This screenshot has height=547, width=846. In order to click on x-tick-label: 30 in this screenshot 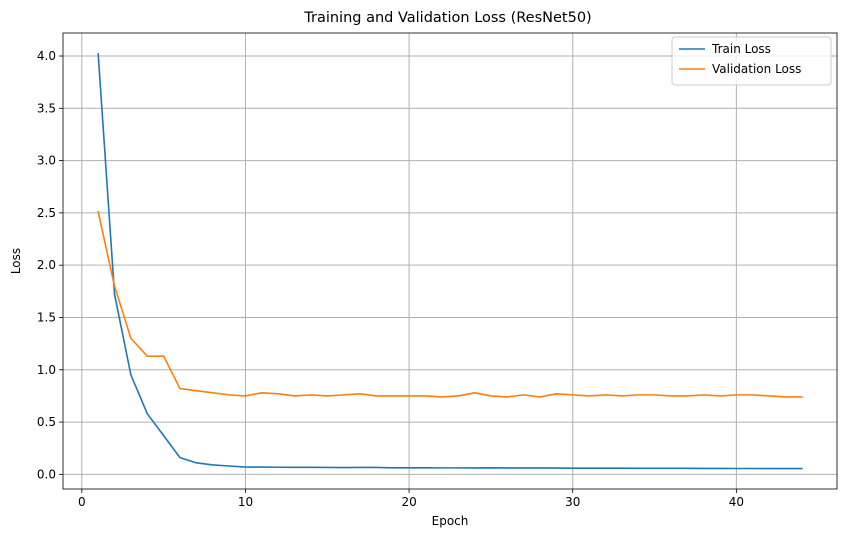, I will do `click(572, 502)`.